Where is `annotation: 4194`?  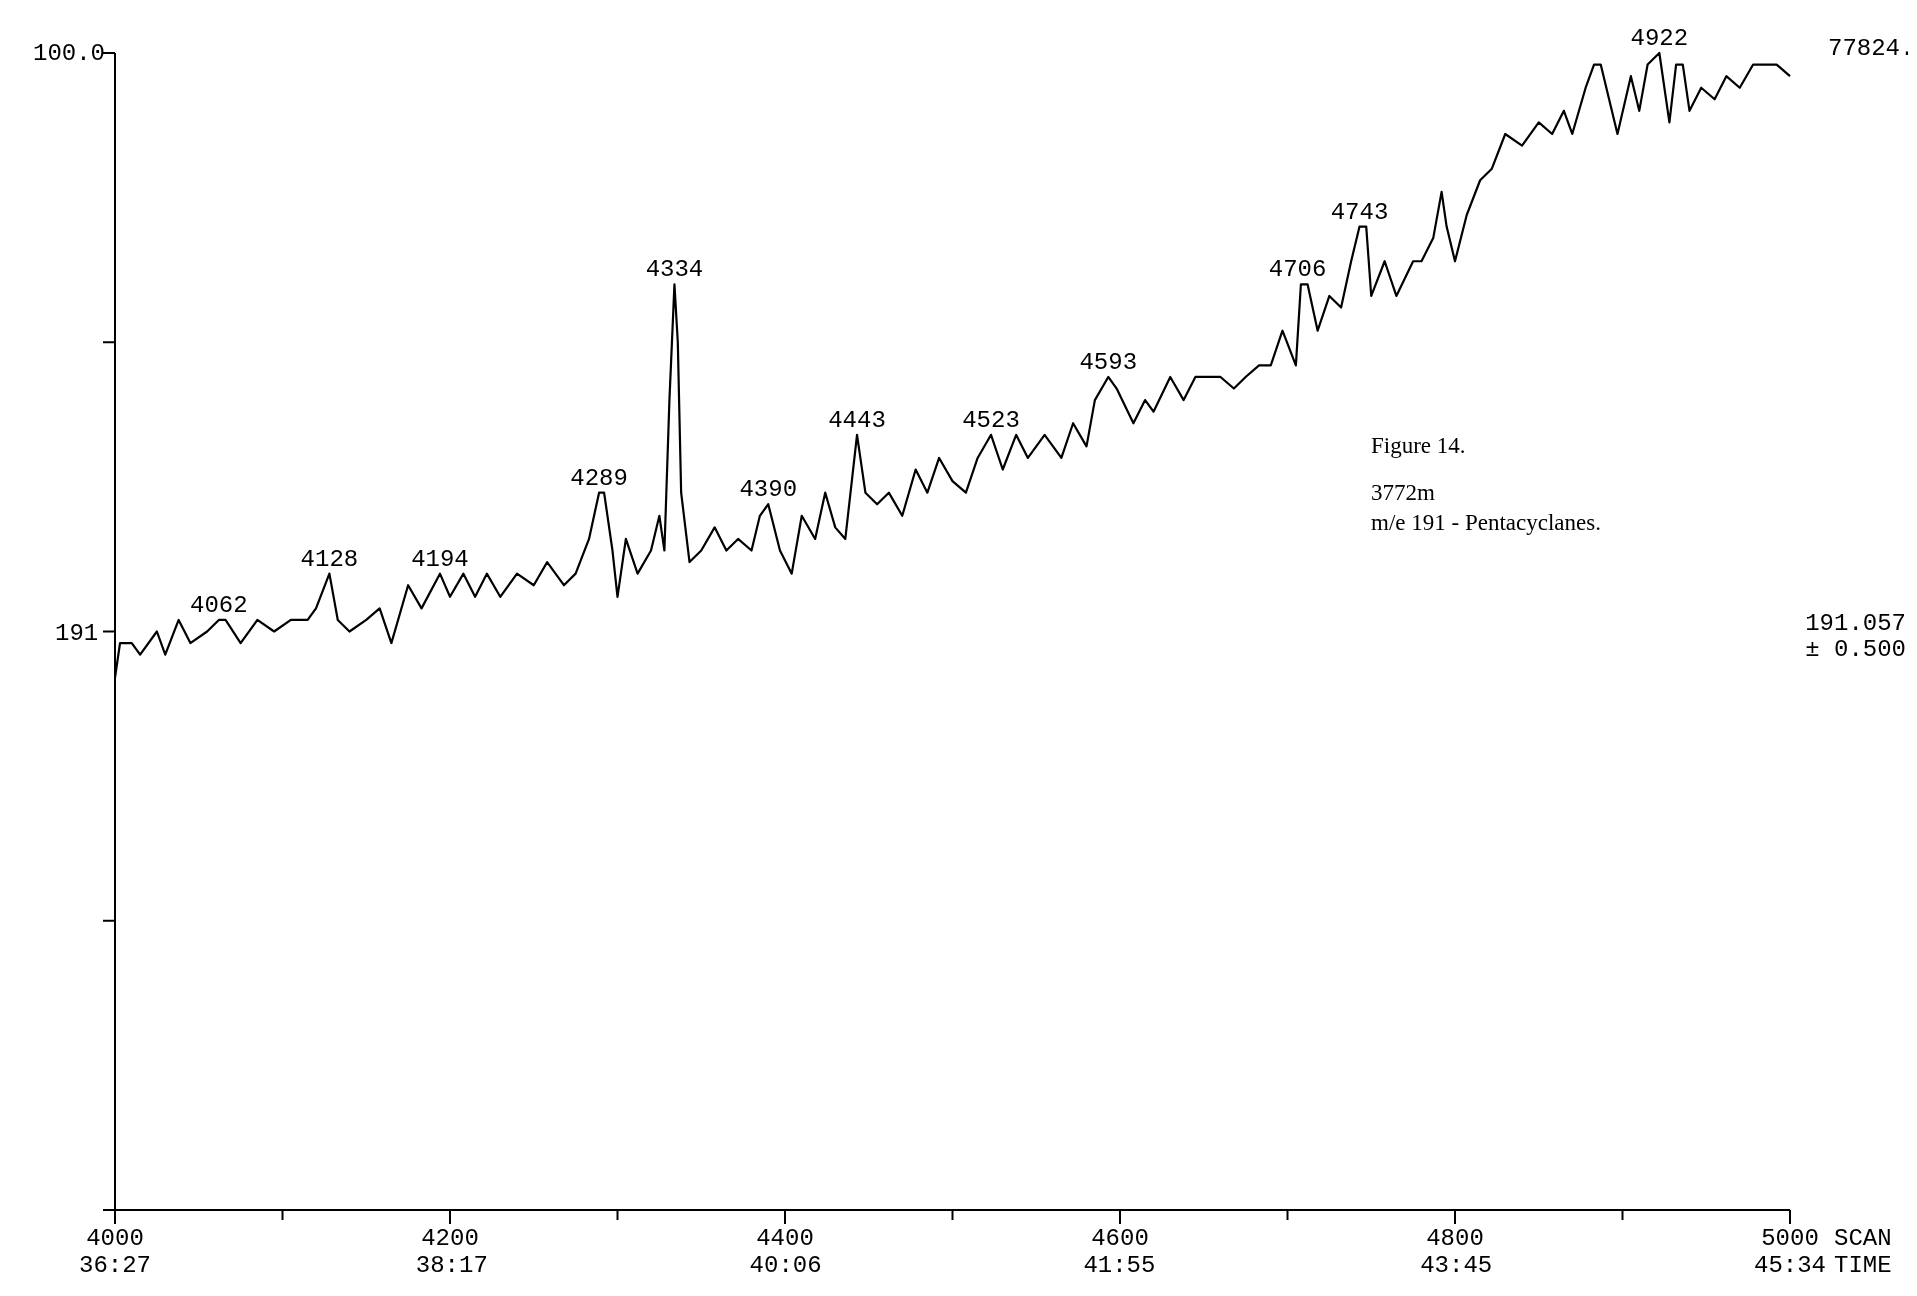 annotation: 4194 is located at coordinates (440, 559).